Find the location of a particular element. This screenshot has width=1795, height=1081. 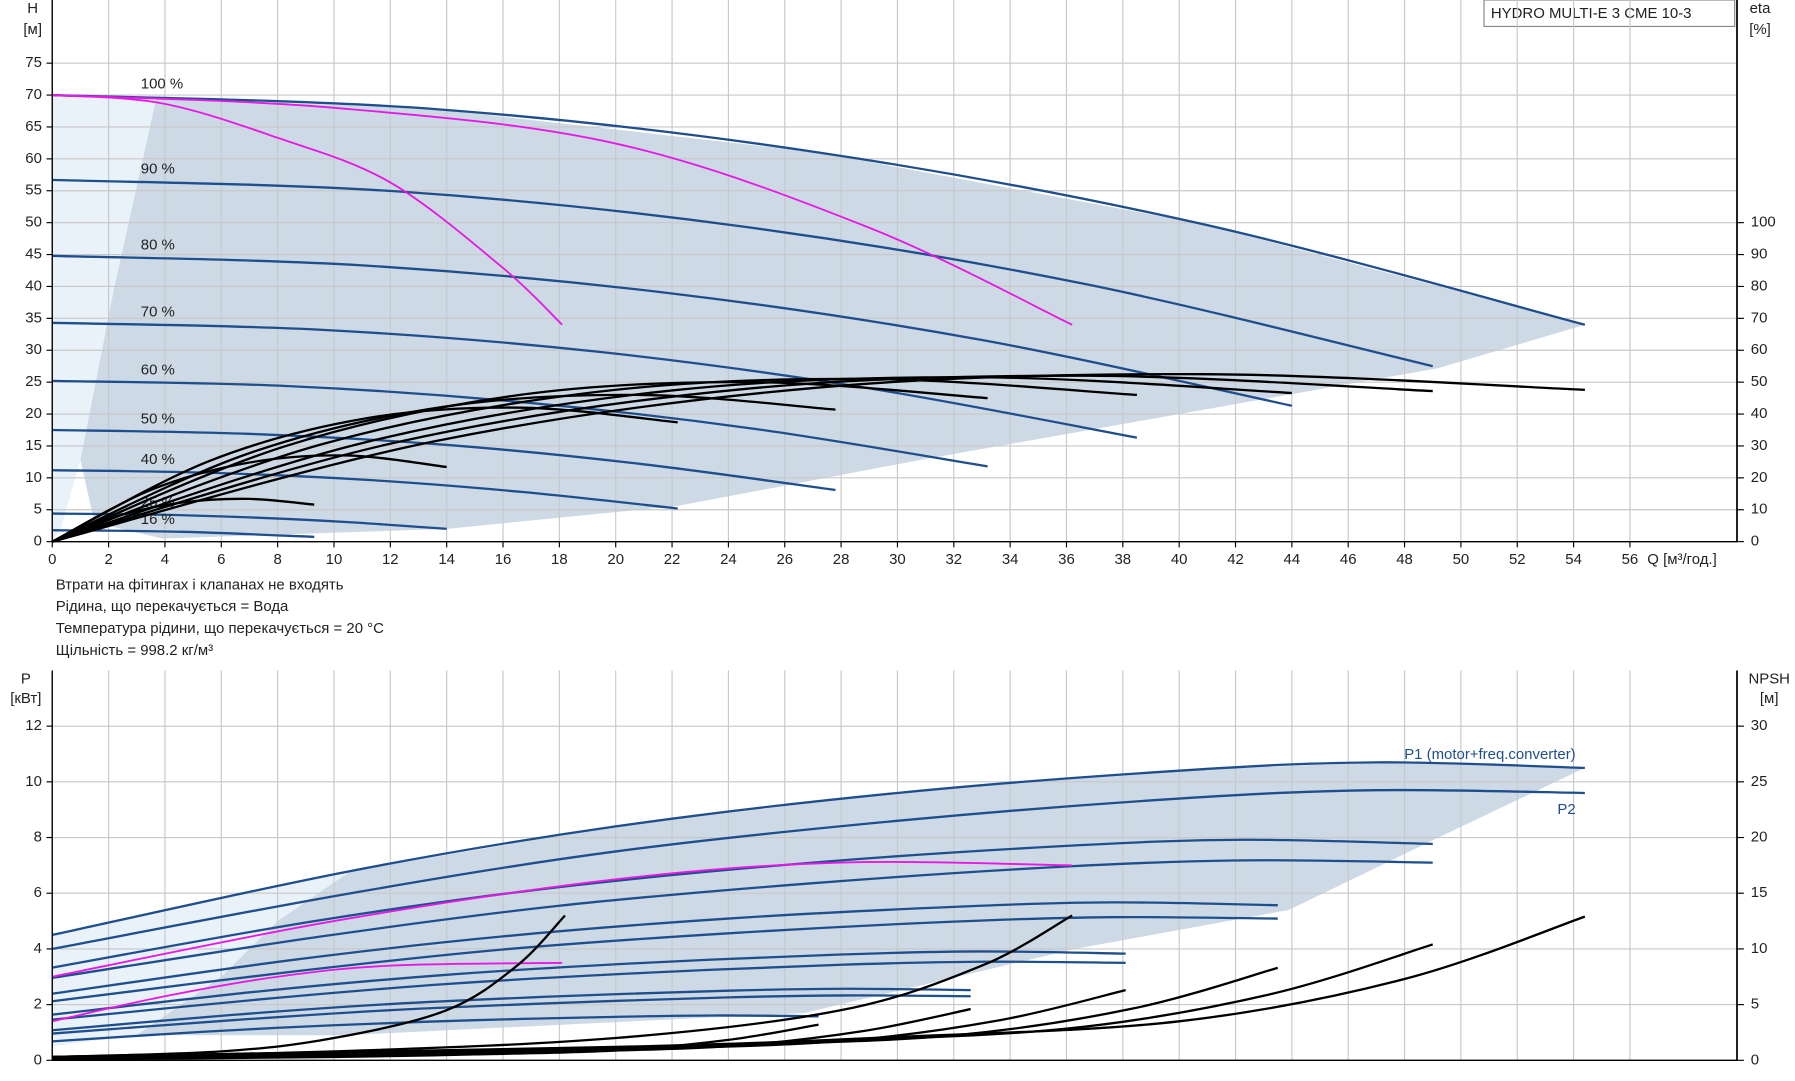

y2-tick-label: 100 is located at coordinates (1763, 222).